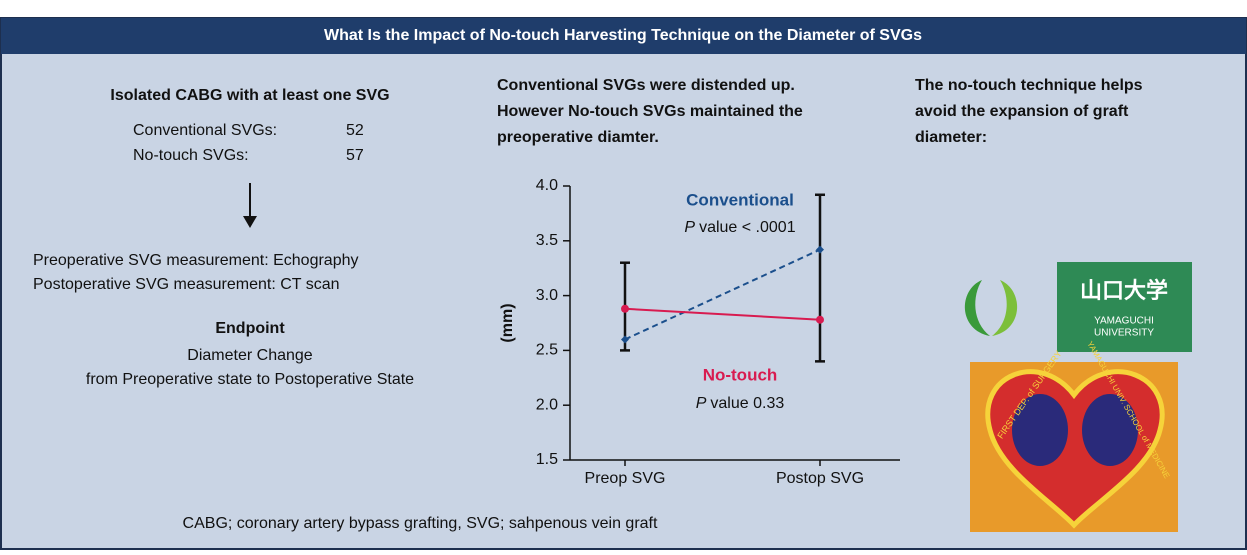  I want to click on y-tick-label: 2.0, so click(547, 404).